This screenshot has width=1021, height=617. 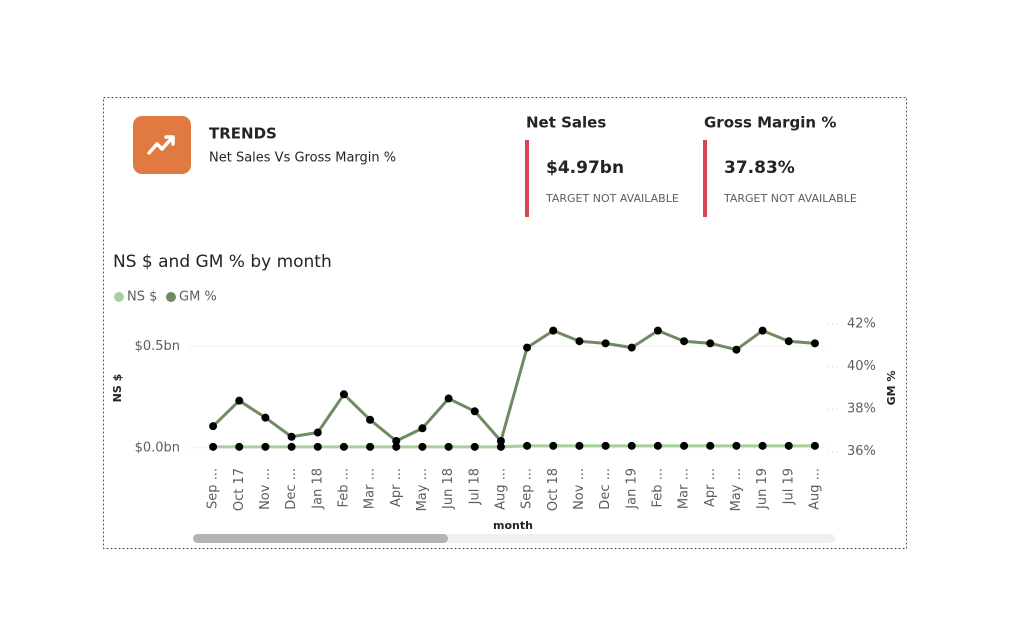 I want to click on y2-axis-title: GM %, so click(x=891, y=388).